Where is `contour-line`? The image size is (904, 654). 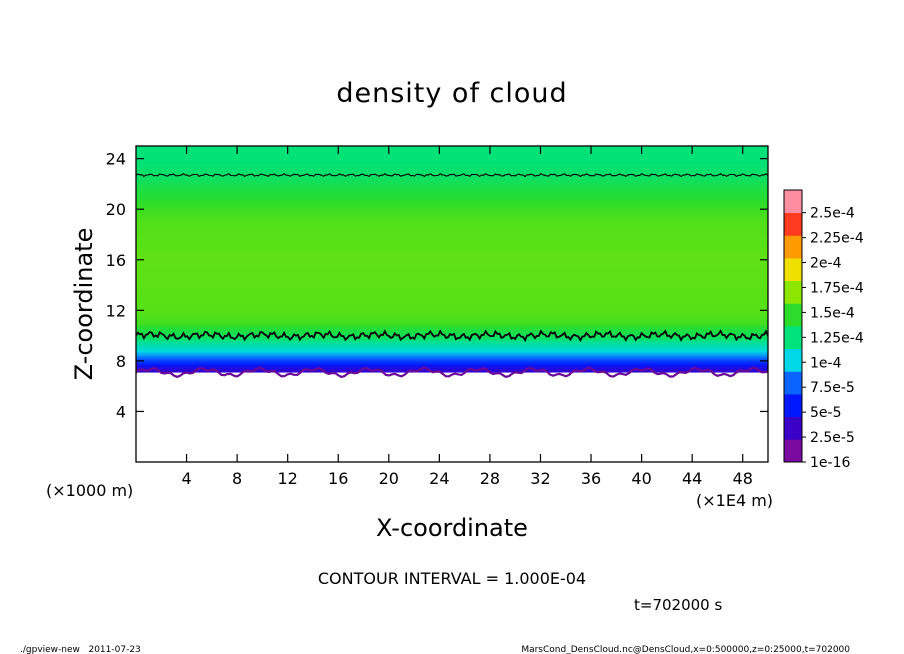
contour-line is located at coordinates (452, 336).